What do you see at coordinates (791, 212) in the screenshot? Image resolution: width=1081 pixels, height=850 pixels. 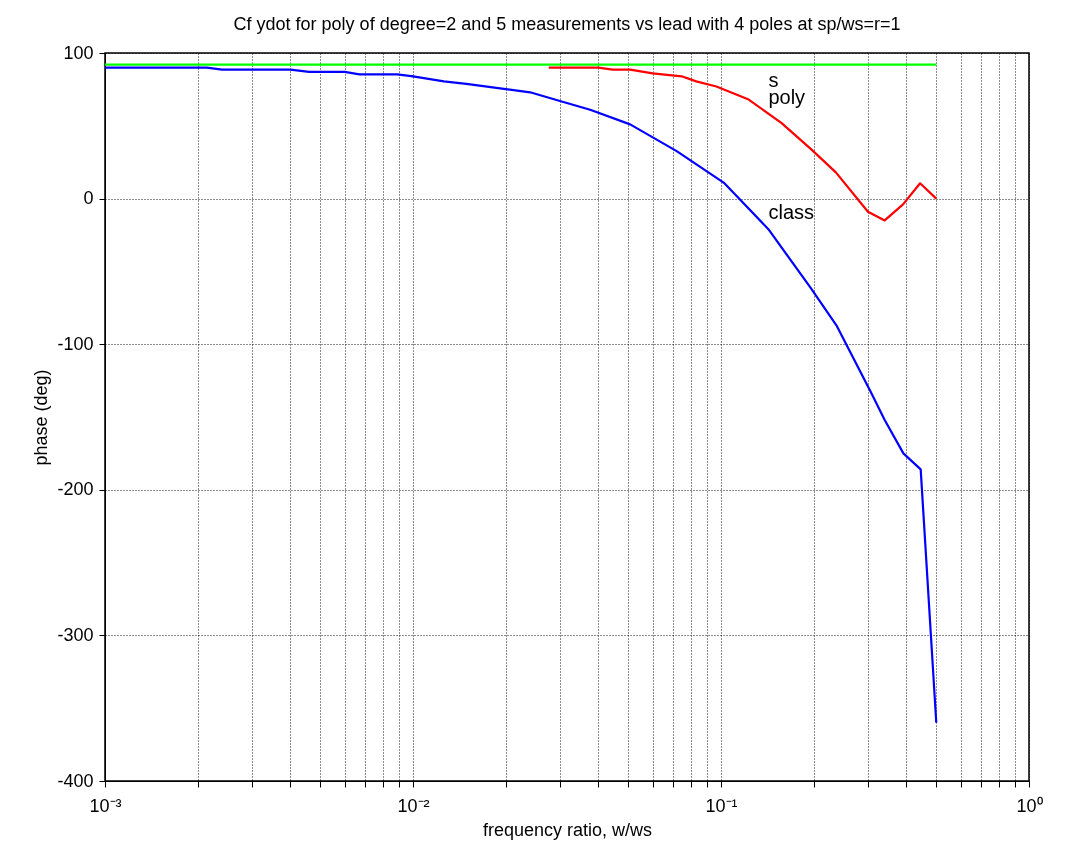 I see `series-label: class` at bounding box center [791, 212].